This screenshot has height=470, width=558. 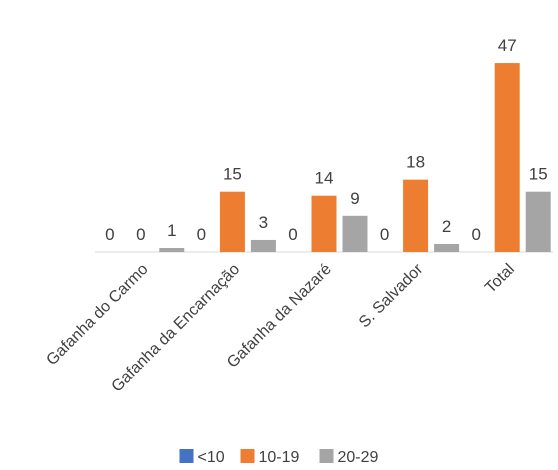 I want to click on legend: <10 10-19 20-29, so click(x=279, y=457).